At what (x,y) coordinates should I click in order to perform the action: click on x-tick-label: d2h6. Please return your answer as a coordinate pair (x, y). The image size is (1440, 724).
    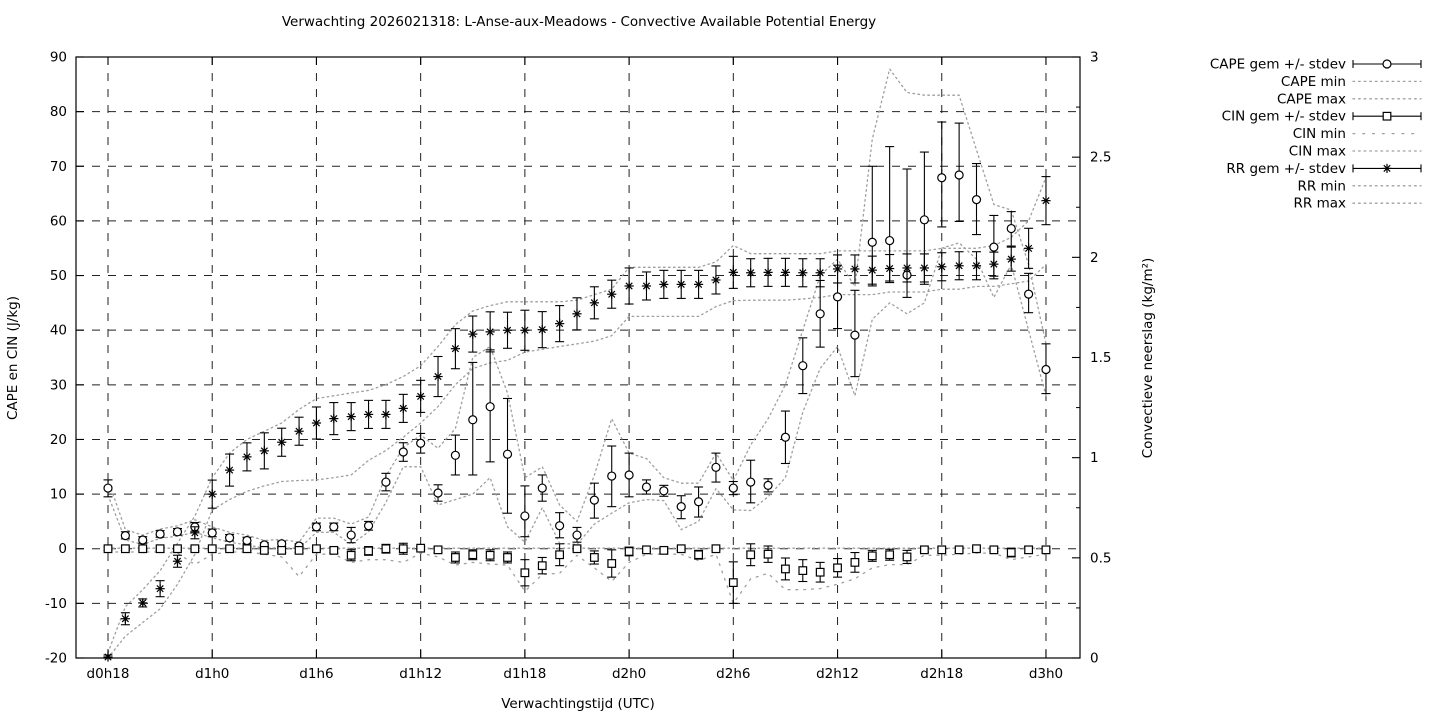
    Looking at the image, I should click on (733, 674).